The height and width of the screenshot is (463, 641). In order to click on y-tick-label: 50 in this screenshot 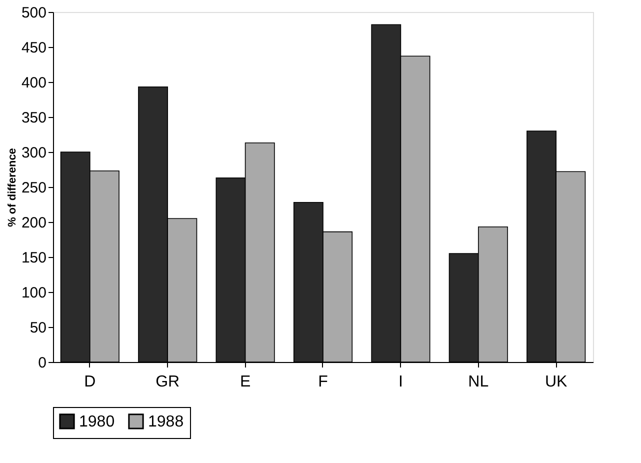, I will do `click(38, 328)`.